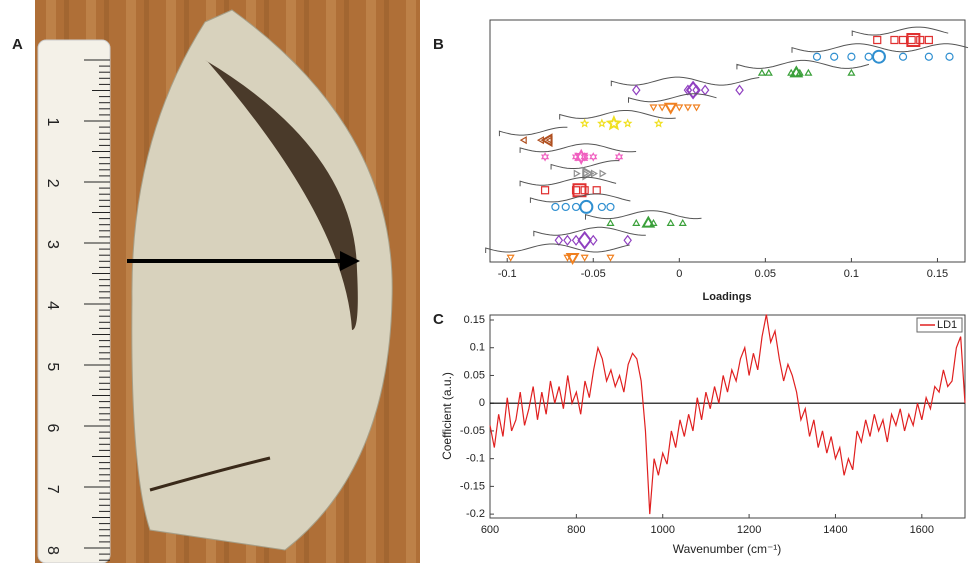  Describe the element at coordinates (52, 305) in the screenshot. I see `ruler-label: 4` at that location.